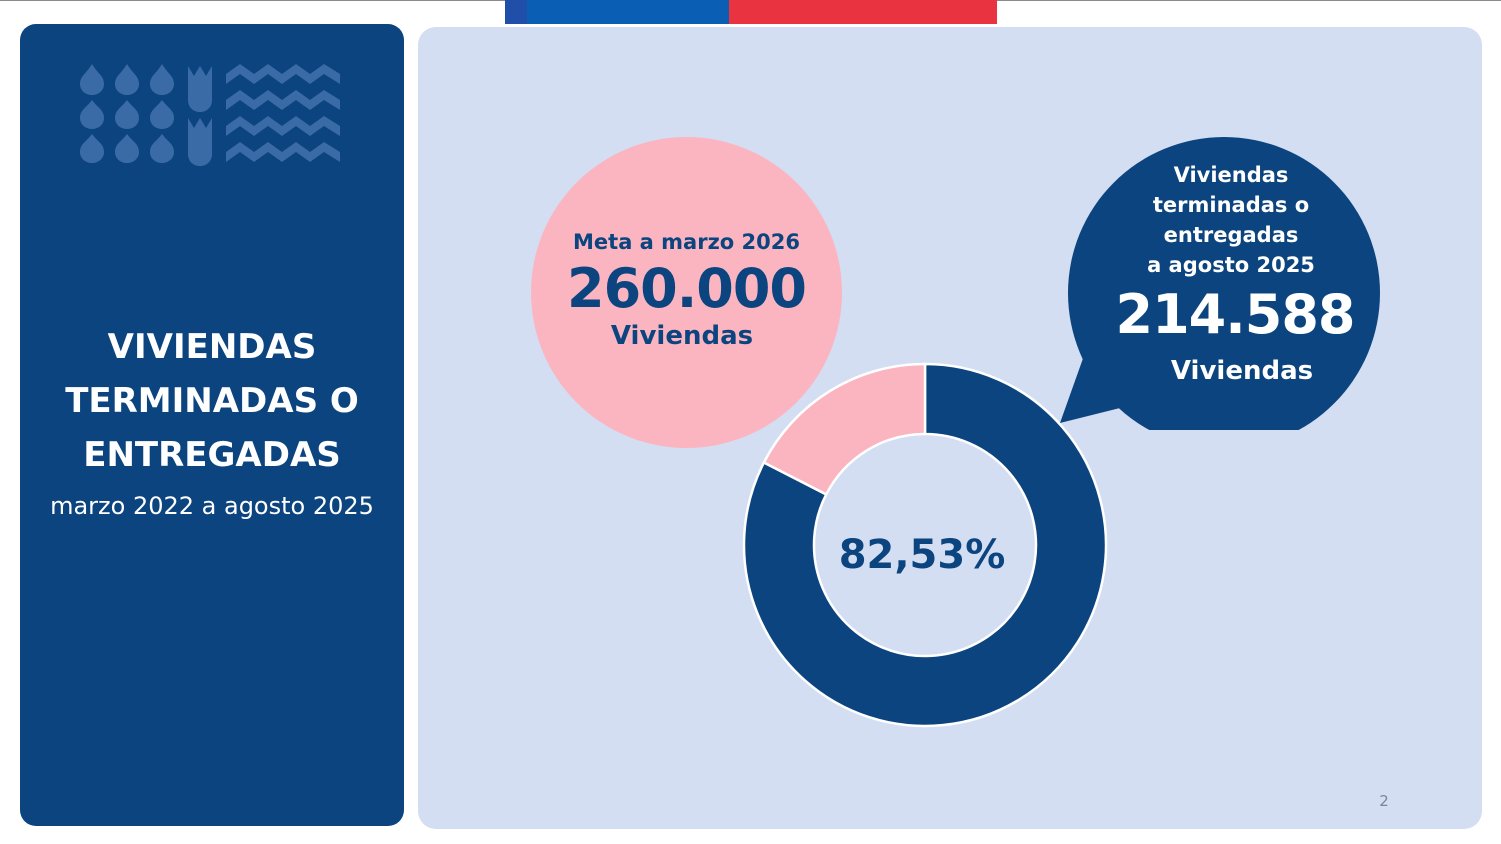 Image resolution: width=1501 pixels, height=844 pixels. Describe the element at coordinates (212, 506) in the screenshot. I see `sidebar-subtitle: marzo 2022 a agosto 2025` at that location.